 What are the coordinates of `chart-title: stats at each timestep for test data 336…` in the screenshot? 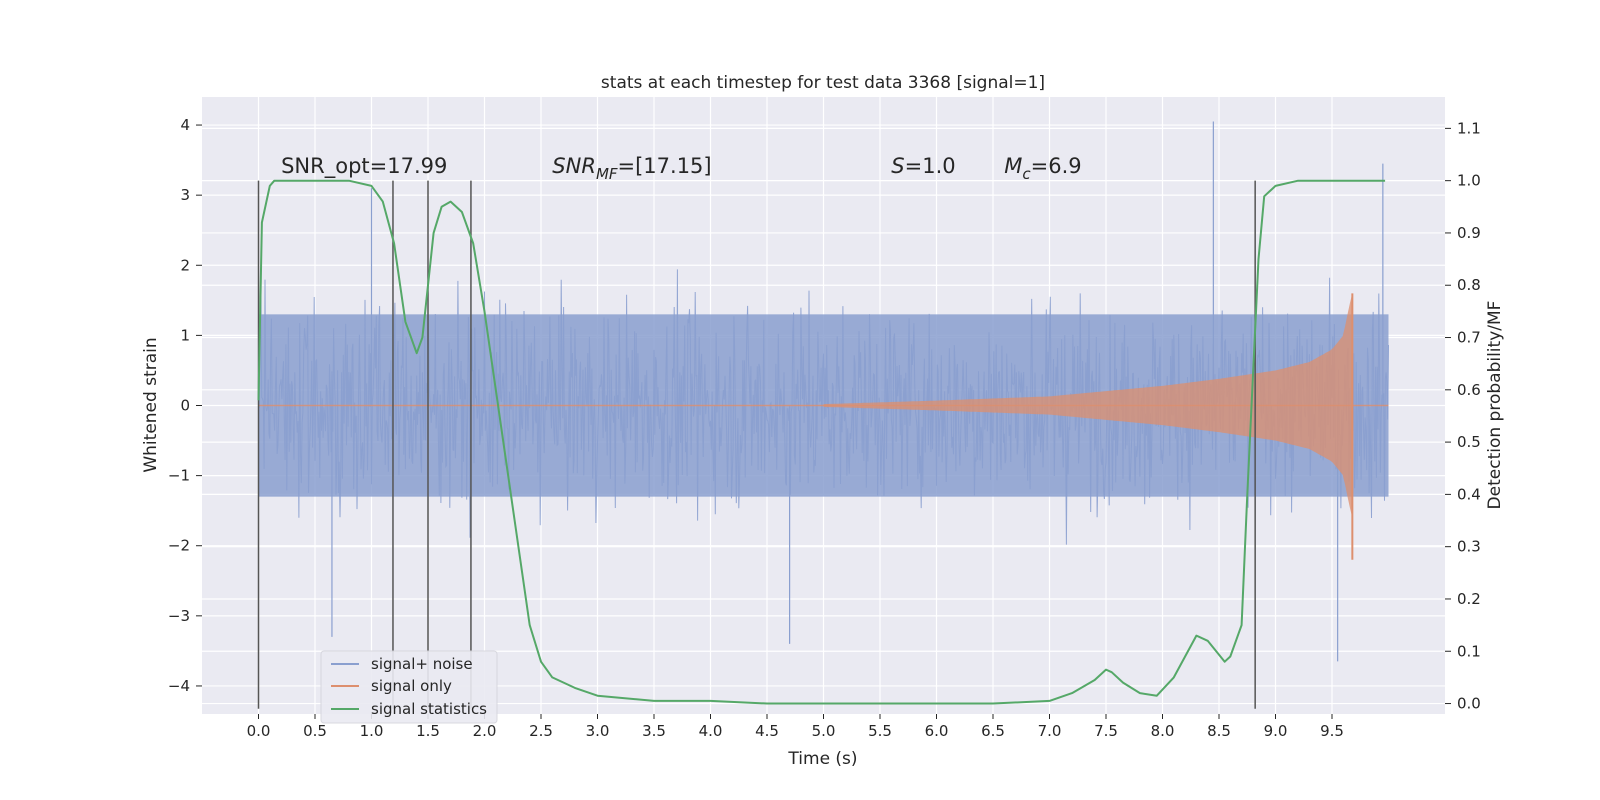 It's located at (823, 83).